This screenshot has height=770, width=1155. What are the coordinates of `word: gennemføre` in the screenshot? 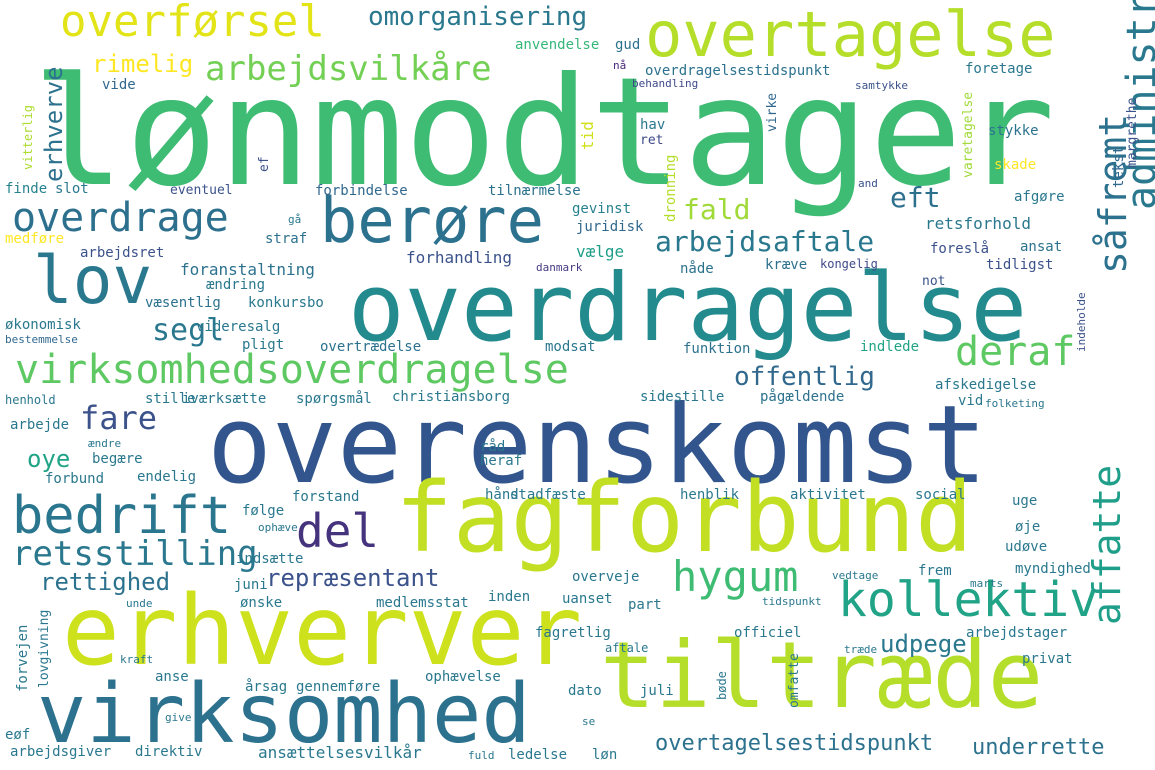 It's located at (338, 687).